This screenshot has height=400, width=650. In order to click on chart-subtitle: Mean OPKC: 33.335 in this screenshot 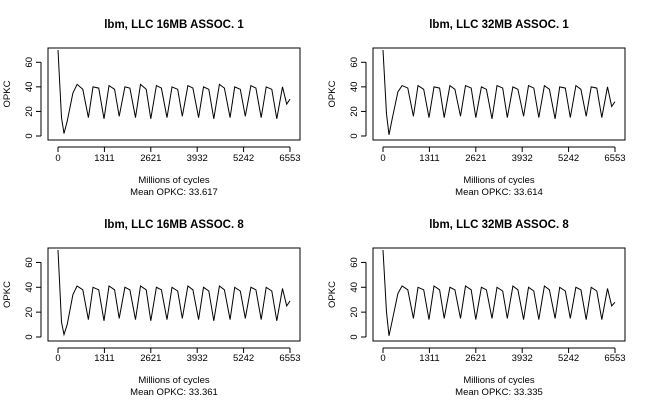, I will do `click(499, 392)`.